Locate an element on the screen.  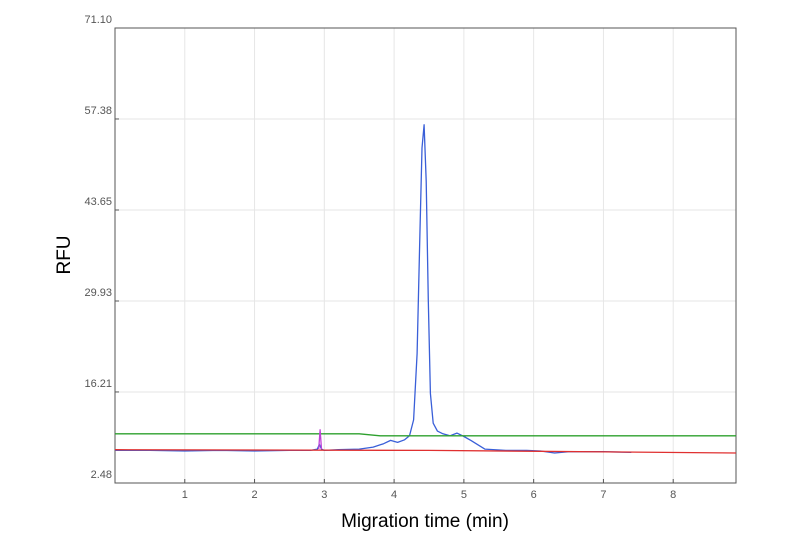
x-tick-label: 8 is located at coordinates (673, 495).